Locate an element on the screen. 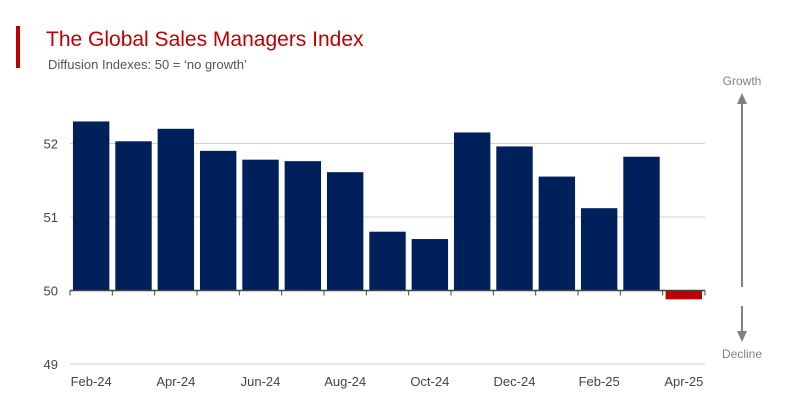 This screenshot has height=400, width=800. y-tick-label: 50 is located at coordinates (51, 291).